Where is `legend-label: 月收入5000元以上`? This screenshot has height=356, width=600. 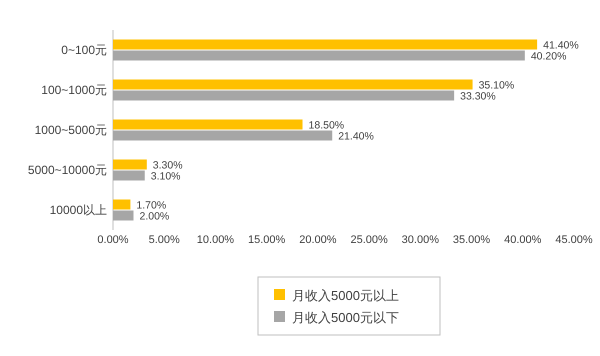
legend-label: 月收入5000元以上 is located at coordinates (345, 295).